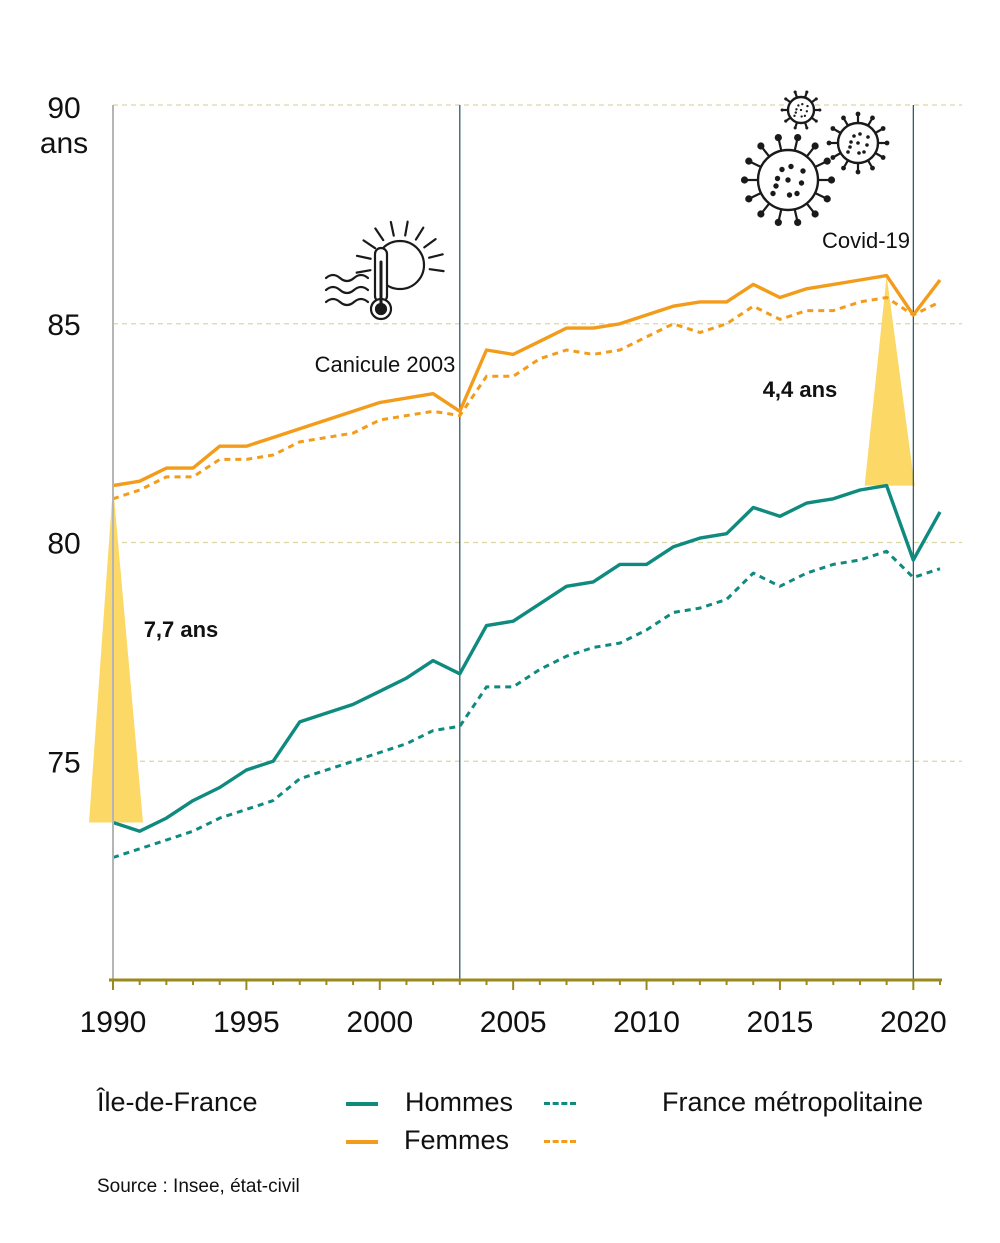 This screenshot has height=1243, width=1000. What do you see at coordinates (385, 364) in the screenshot?
I see `heatwave-annotation: Canicule 2003` at bounding box center [385, 364].